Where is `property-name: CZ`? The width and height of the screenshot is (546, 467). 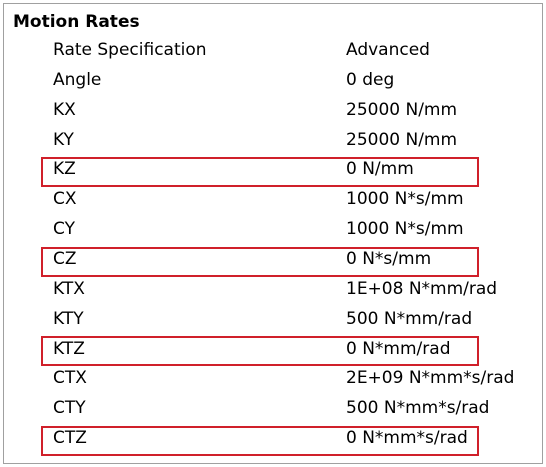
property-name: CZ is located at coordinates (65, 258).